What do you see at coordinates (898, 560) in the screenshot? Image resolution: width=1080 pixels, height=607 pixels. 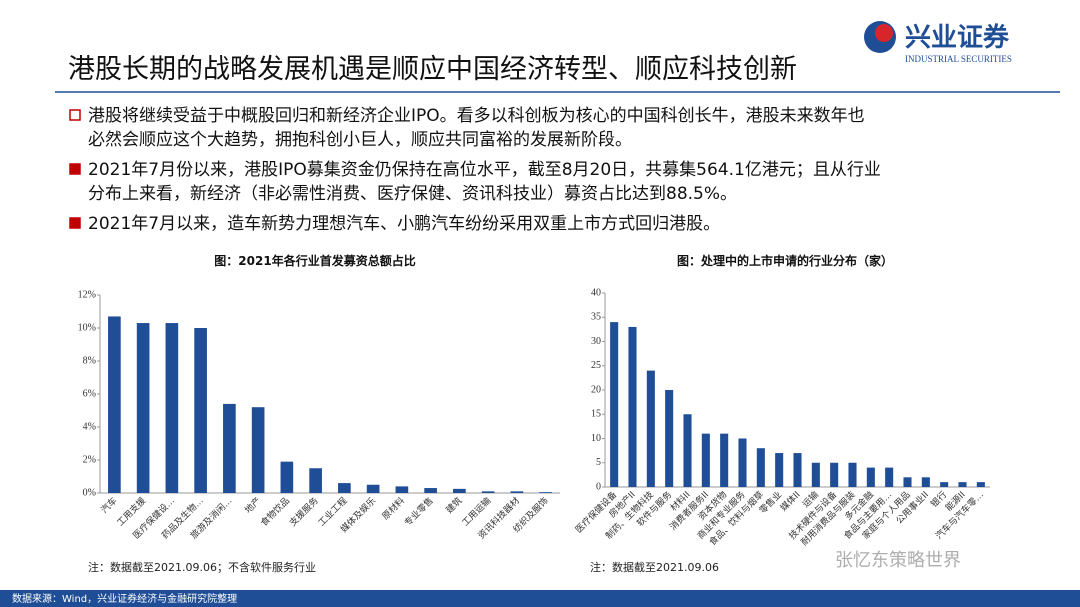 I see `watermark: 张忆东策略世界` at bounding box center [898, 560].